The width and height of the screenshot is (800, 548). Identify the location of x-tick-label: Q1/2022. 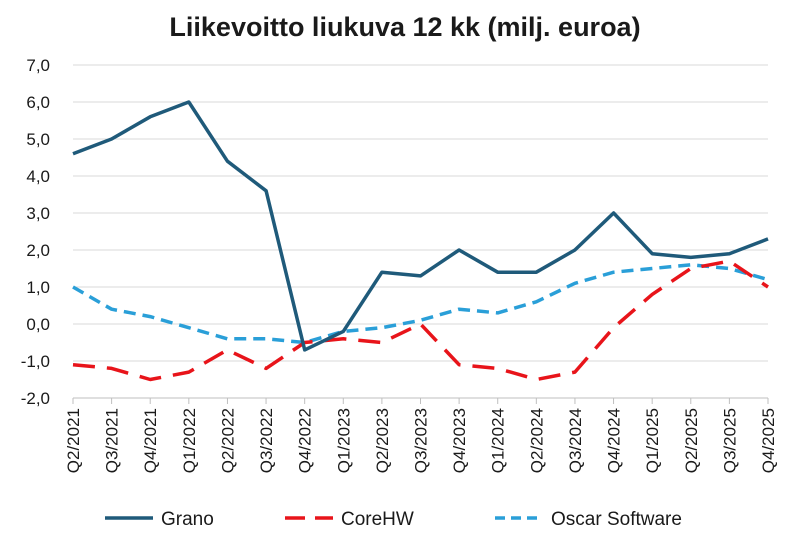
(189, 440).